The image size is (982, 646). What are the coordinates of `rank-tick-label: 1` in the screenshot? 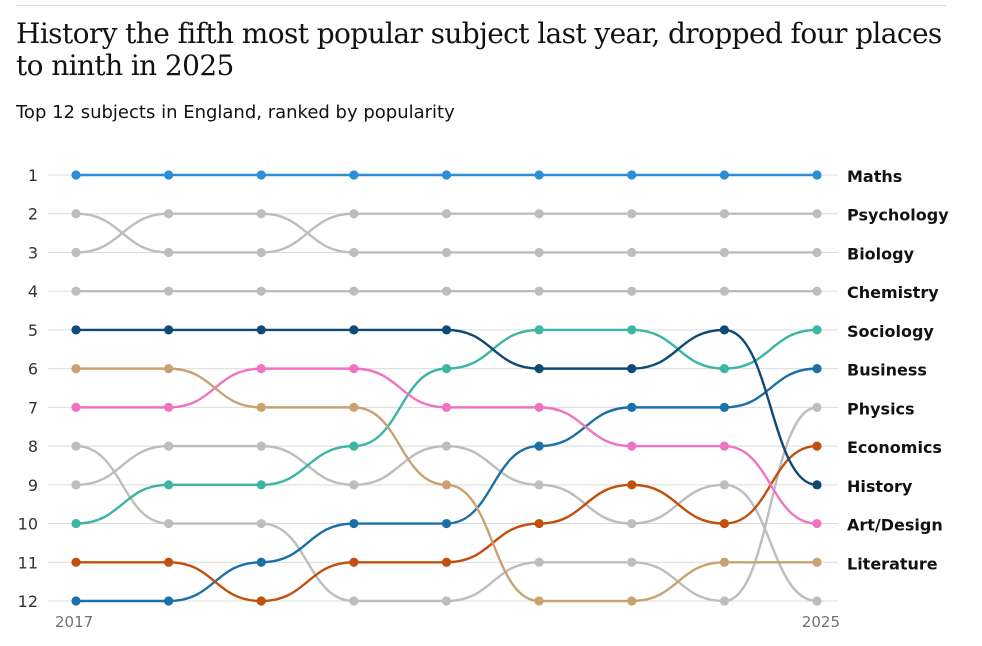 It's located at (33, 175).